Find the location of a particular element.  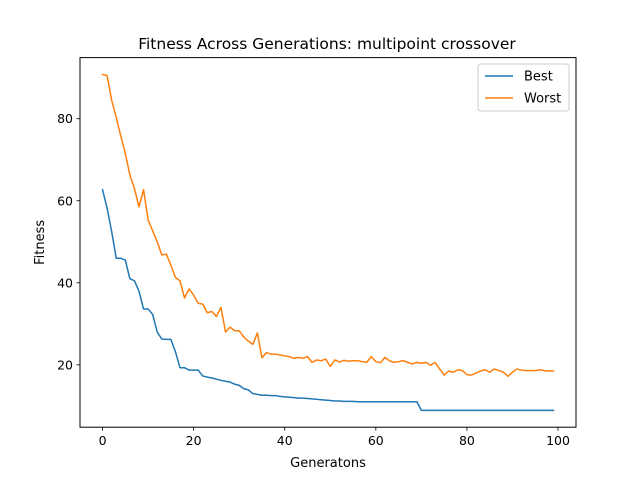

x-tick-label: 20 is located at coordinates (194, 440).